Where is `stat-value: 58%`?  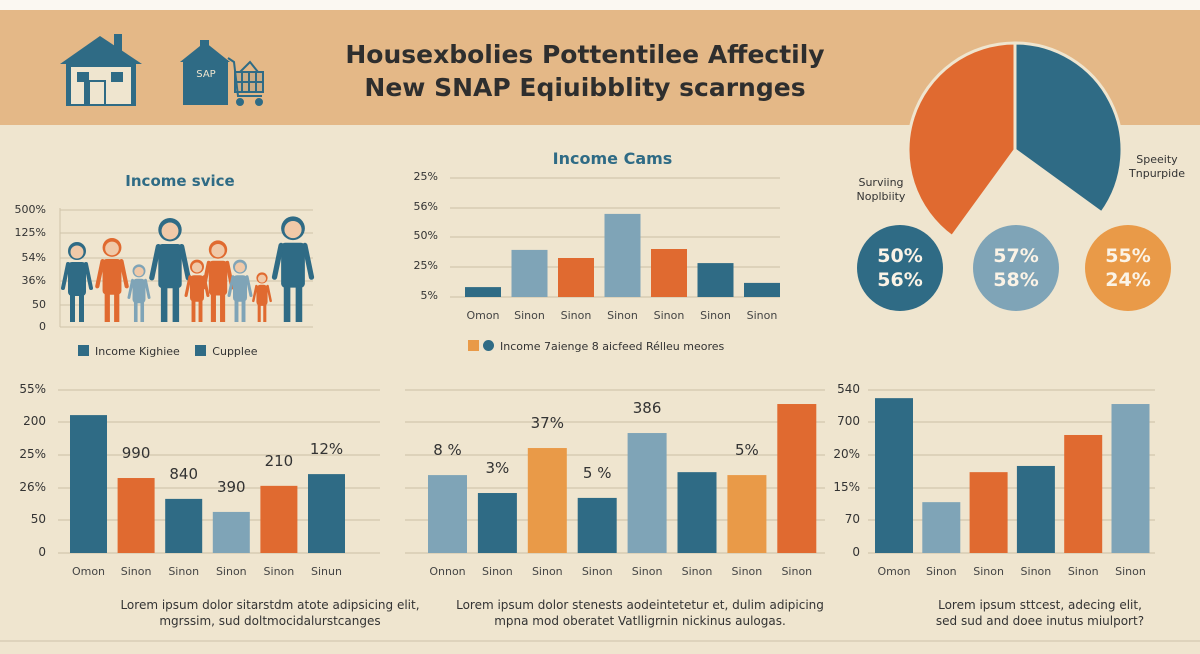
stat-value: 58% is located at coordinates (1016, 280).